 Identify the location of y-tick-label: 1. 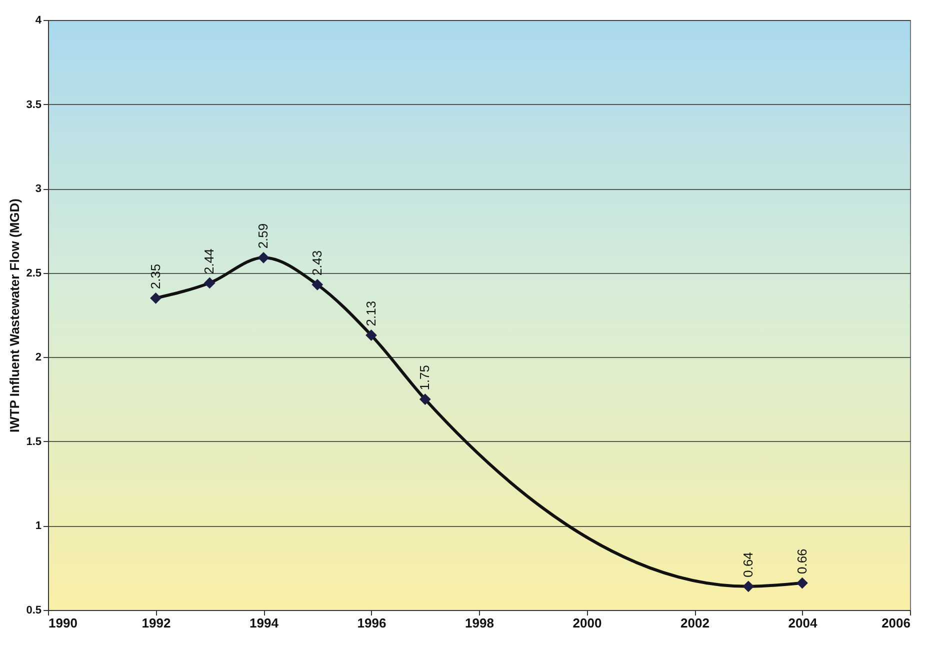
(38, 526).